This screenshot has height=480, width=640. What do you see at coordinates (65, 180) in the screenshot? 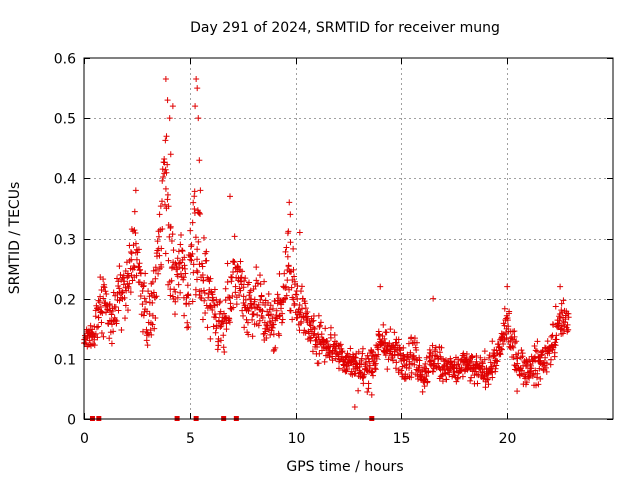
I see `y-tick-label: 0.4` at bounding box center [65, 180].